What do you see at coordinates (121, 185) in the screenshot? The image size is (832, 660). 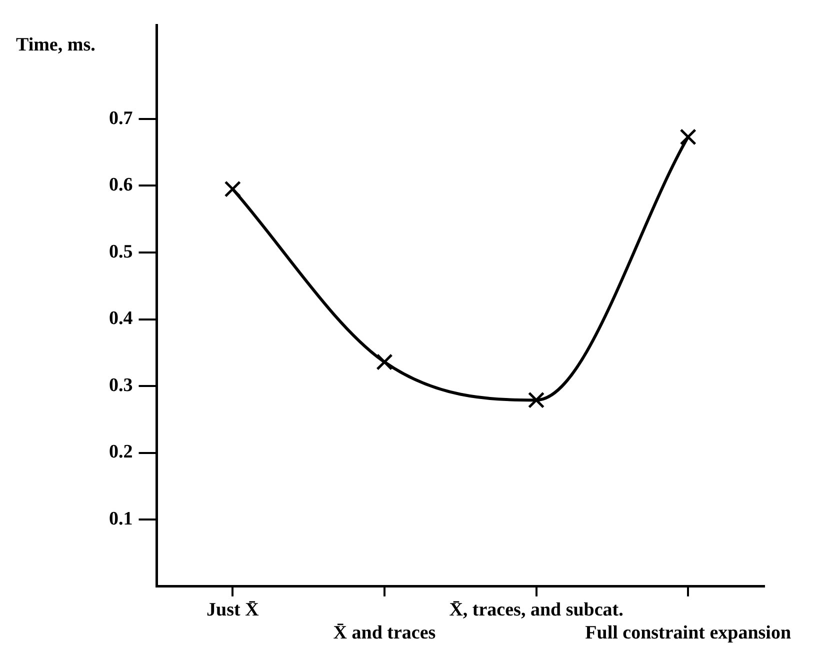 I see `y-tick-label: 0.6` at bounding box center [121, 185].